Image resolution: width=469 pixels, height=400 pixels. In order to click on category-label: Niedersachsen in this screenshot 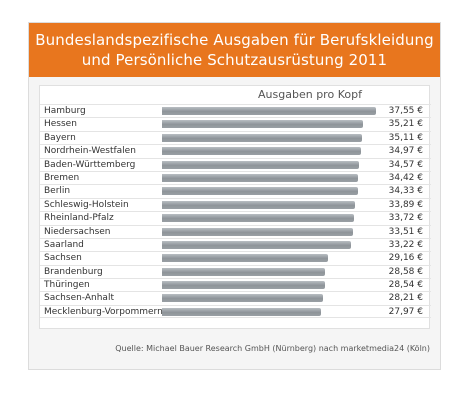, I will do `click(77, 231)`.